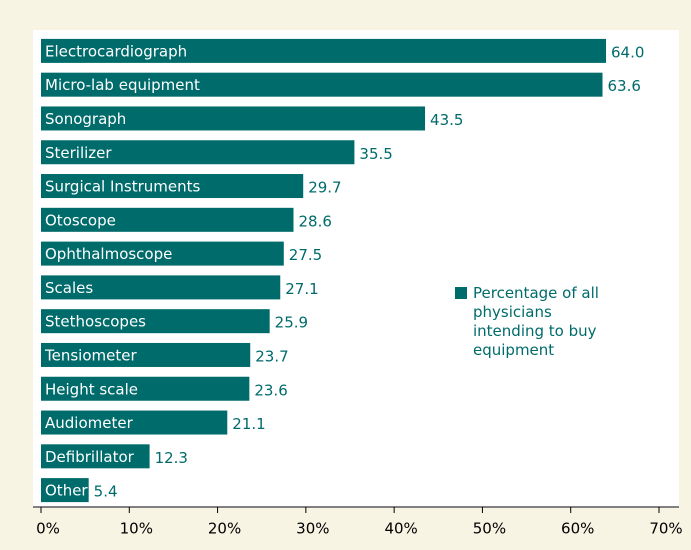 The width and height of the screenshot is (691, 550). Describe the element at coordinates (291, 323) in the screenshot. I see `value-label: 25.9` at that location.